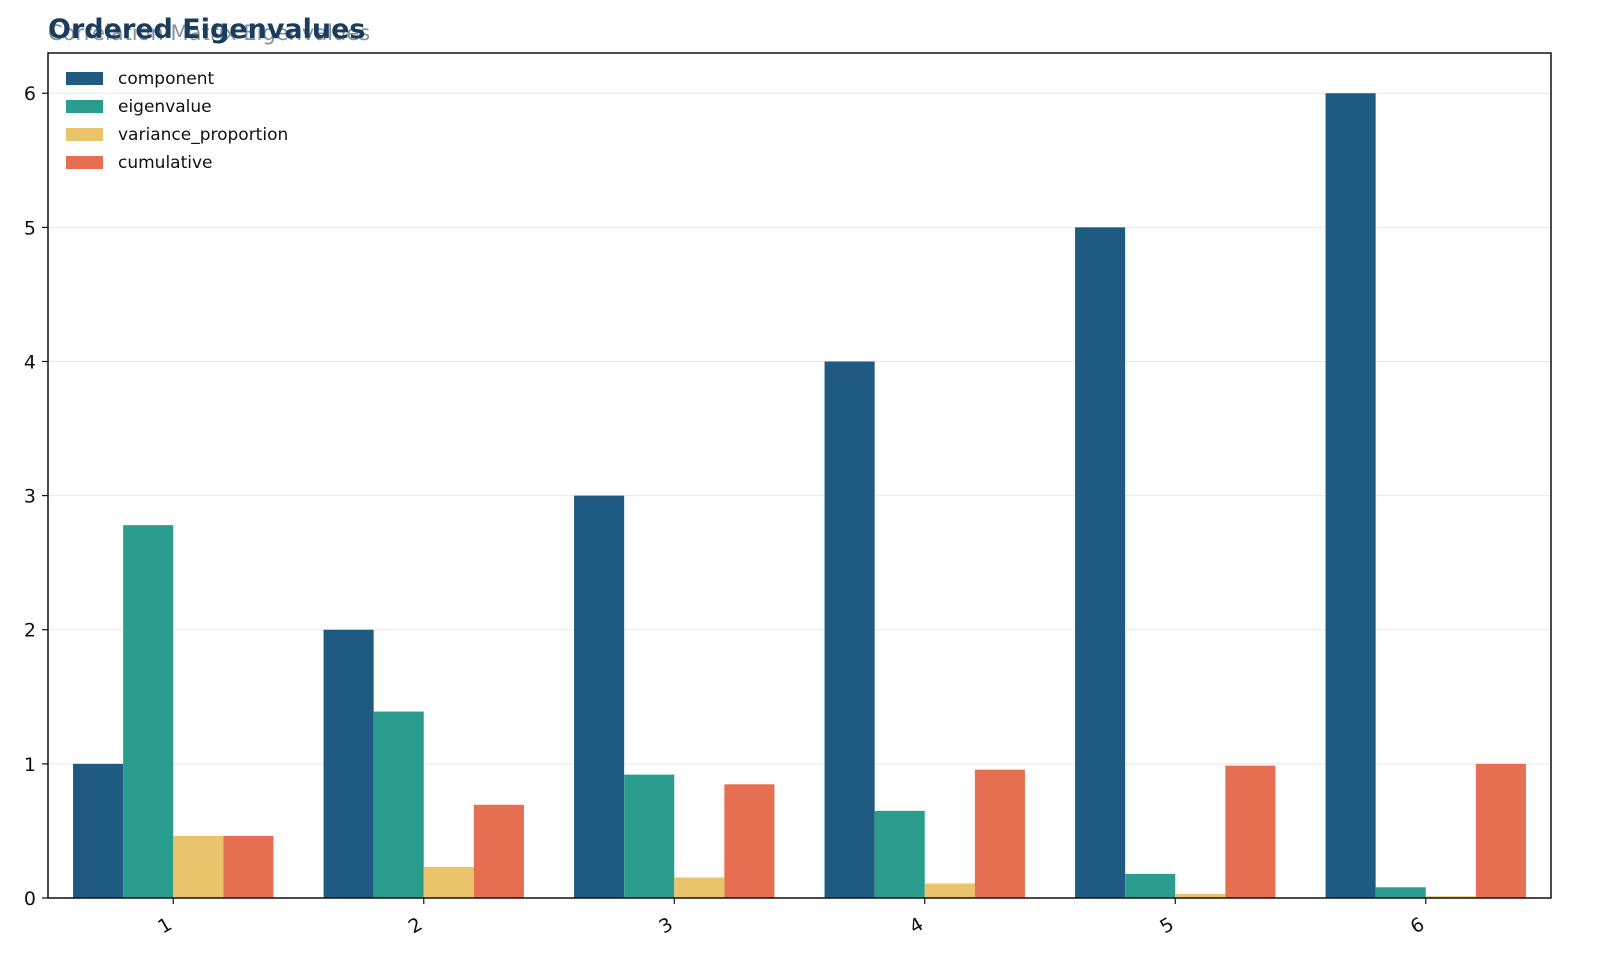 This screenshot has width=1600, height=978. What do you see at coordinates (84, 162) in the screenshot?
I see `legend-swatch-cumulative` at bounding box center [84, 162].